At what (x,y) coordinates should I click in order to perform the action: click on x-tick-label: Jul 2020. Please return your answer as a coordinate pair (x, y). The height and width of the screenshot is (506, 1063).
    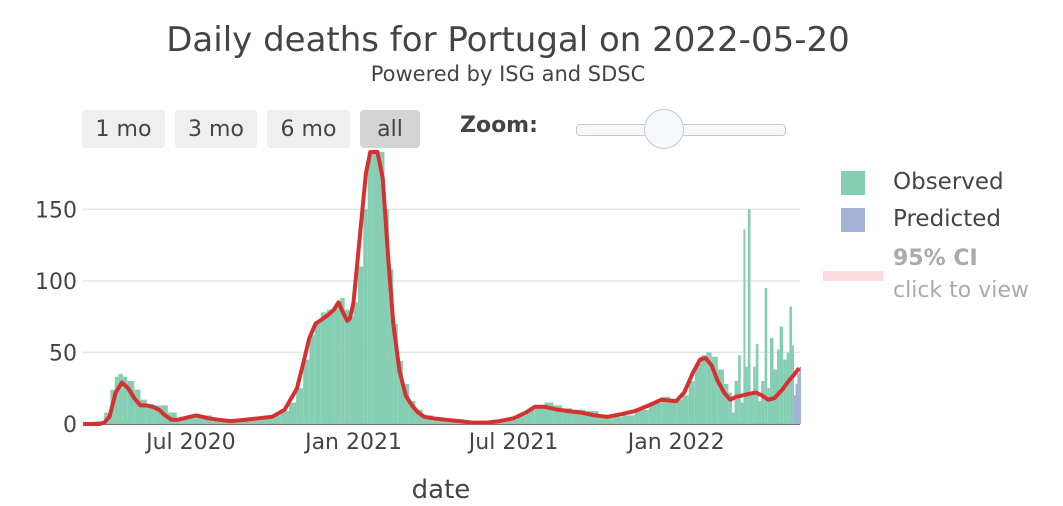
    Looking at the image, I should click on (190, 442).